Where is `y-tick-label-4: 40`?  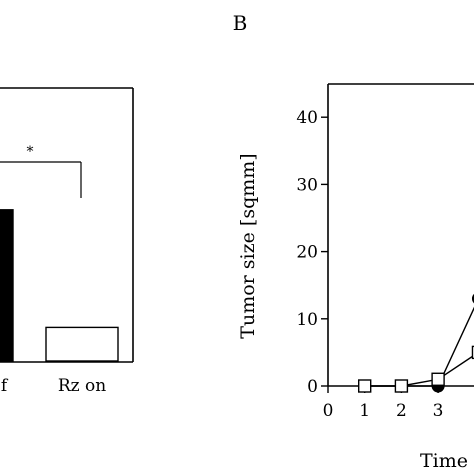
y-tick-label-4: 40 is located at coordinates (307, 118).